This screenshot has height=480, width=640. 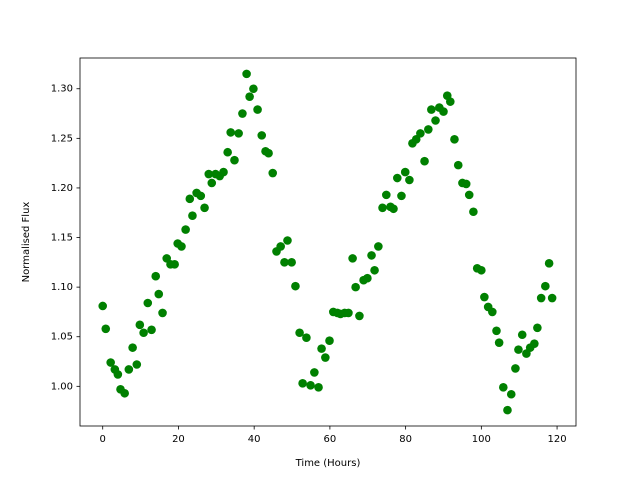 What do you see at coordinates (405, 439) in the screenshot?
I see `x-tick-label: 80` at bounding box center [405, 439].